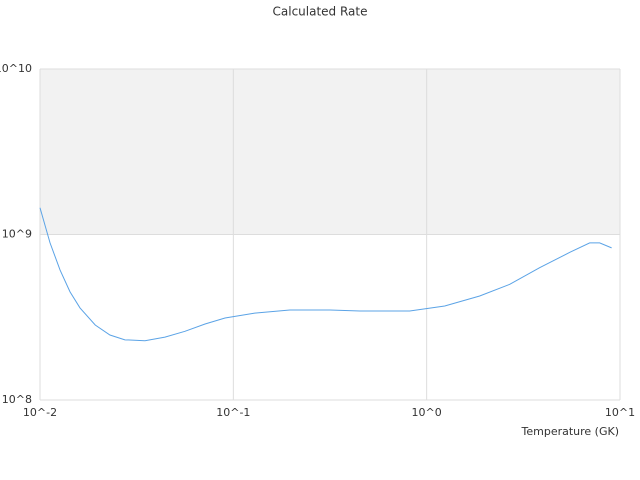 This screenshot has height=480, width=640. I want to click on chart-title: Calculated Rate, so click(320, 12).